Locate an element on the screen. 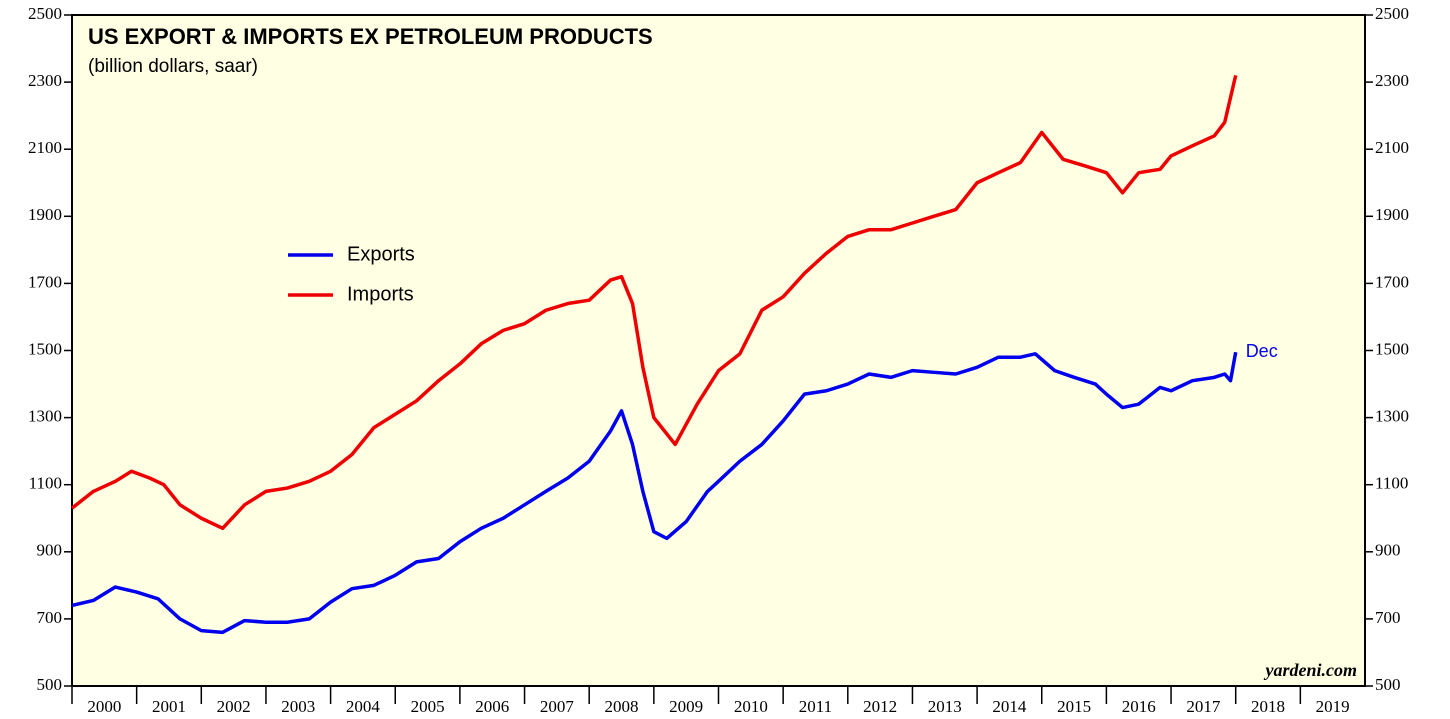 The width and height of the screenshot is (1450, 719). x-tick-label: 2018 is located at coordinates (1268, 706).